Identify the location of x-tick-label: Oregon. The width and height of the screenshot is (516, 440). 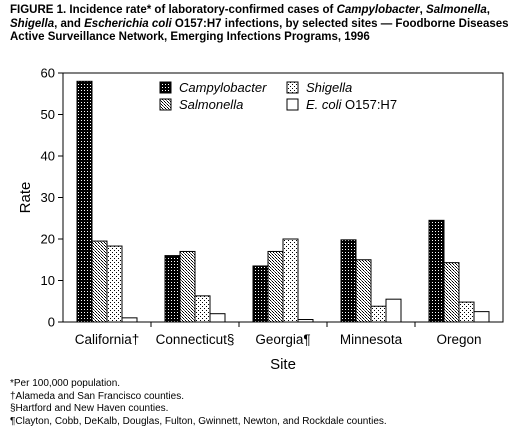
(458, 339).